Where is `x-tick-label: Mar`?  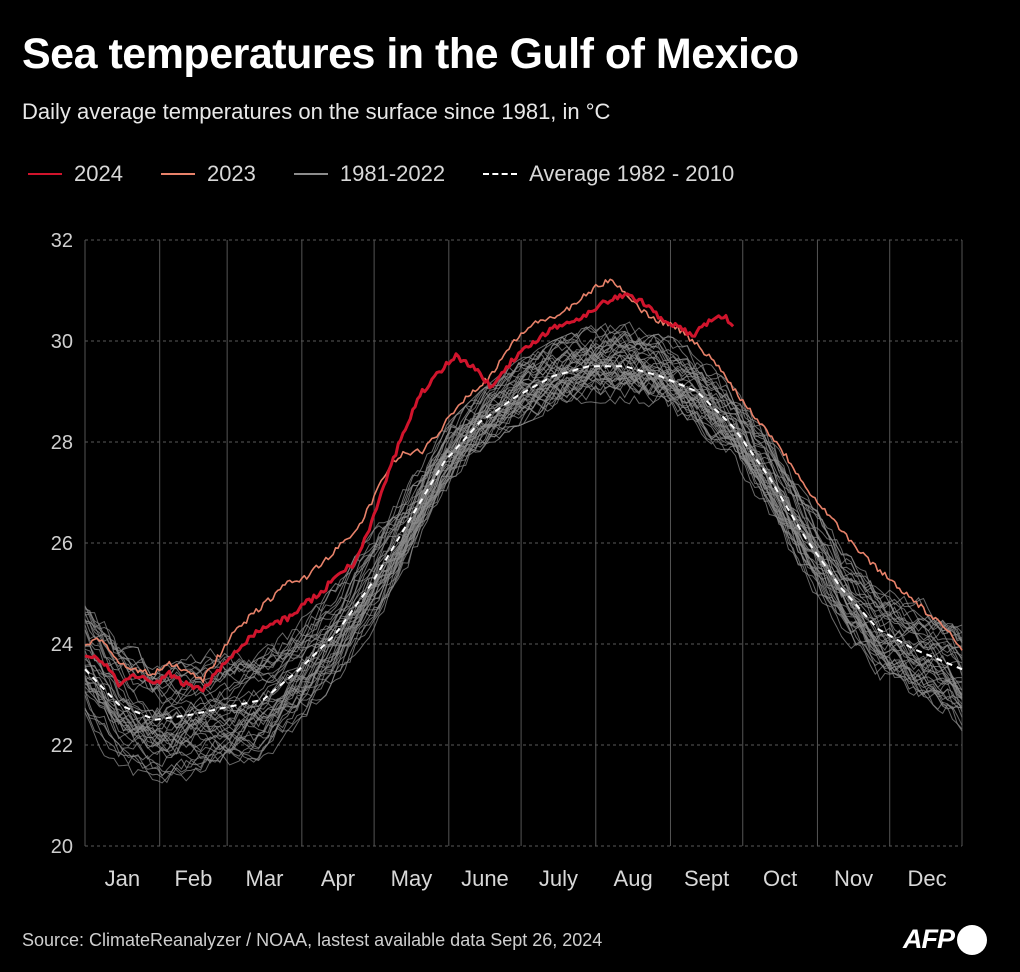 x-tick-label: Mar is located at coordinates (265, 878).